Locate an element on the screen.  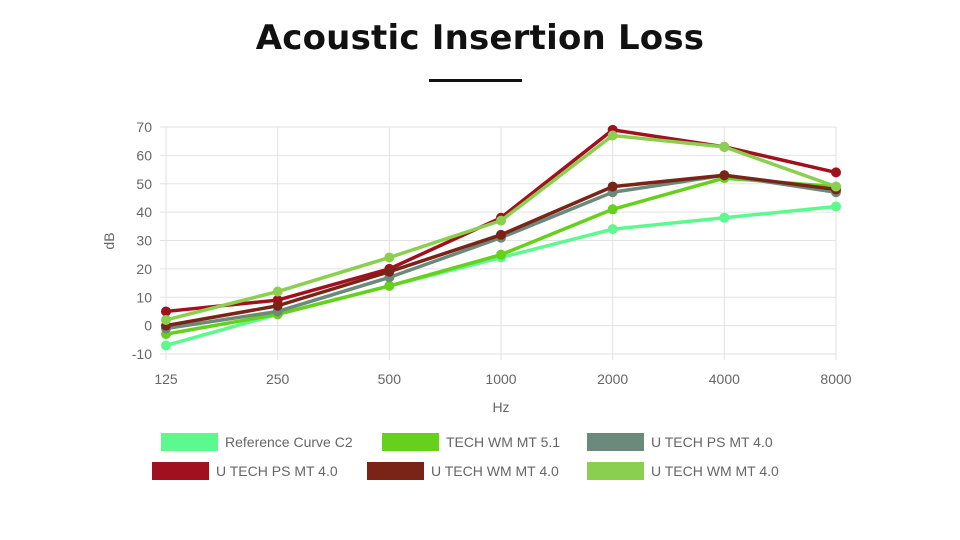
y-tick-label: 60 is located at coordinates (144, 155).